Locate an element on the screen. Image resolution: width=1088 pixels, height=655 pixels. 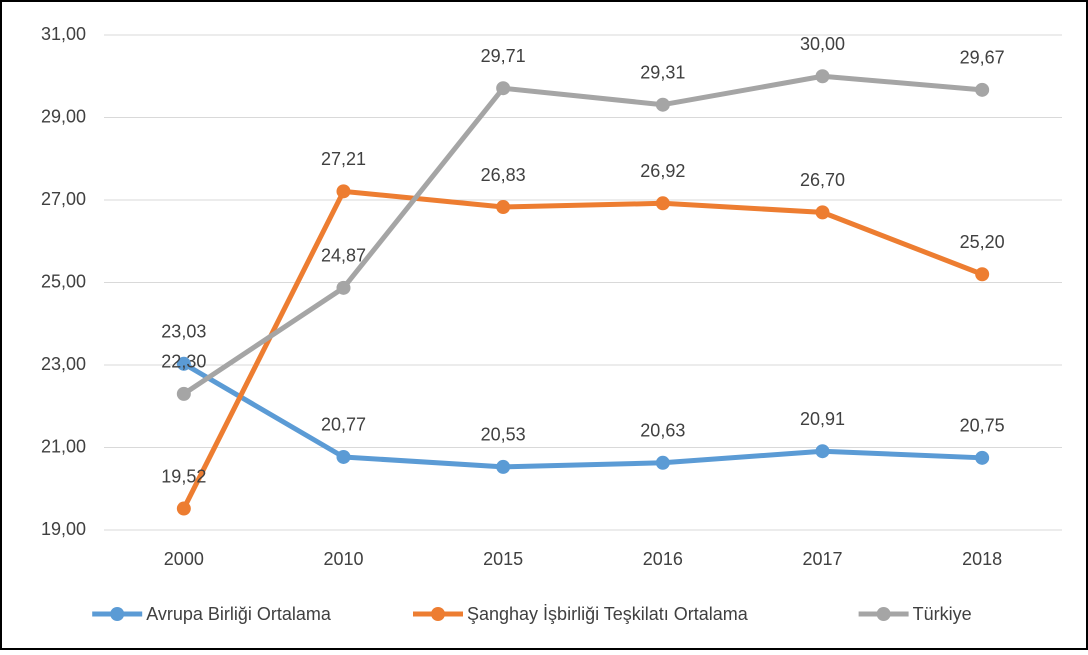
x-tick-label: 2016 is located at coordinates (663, 559).